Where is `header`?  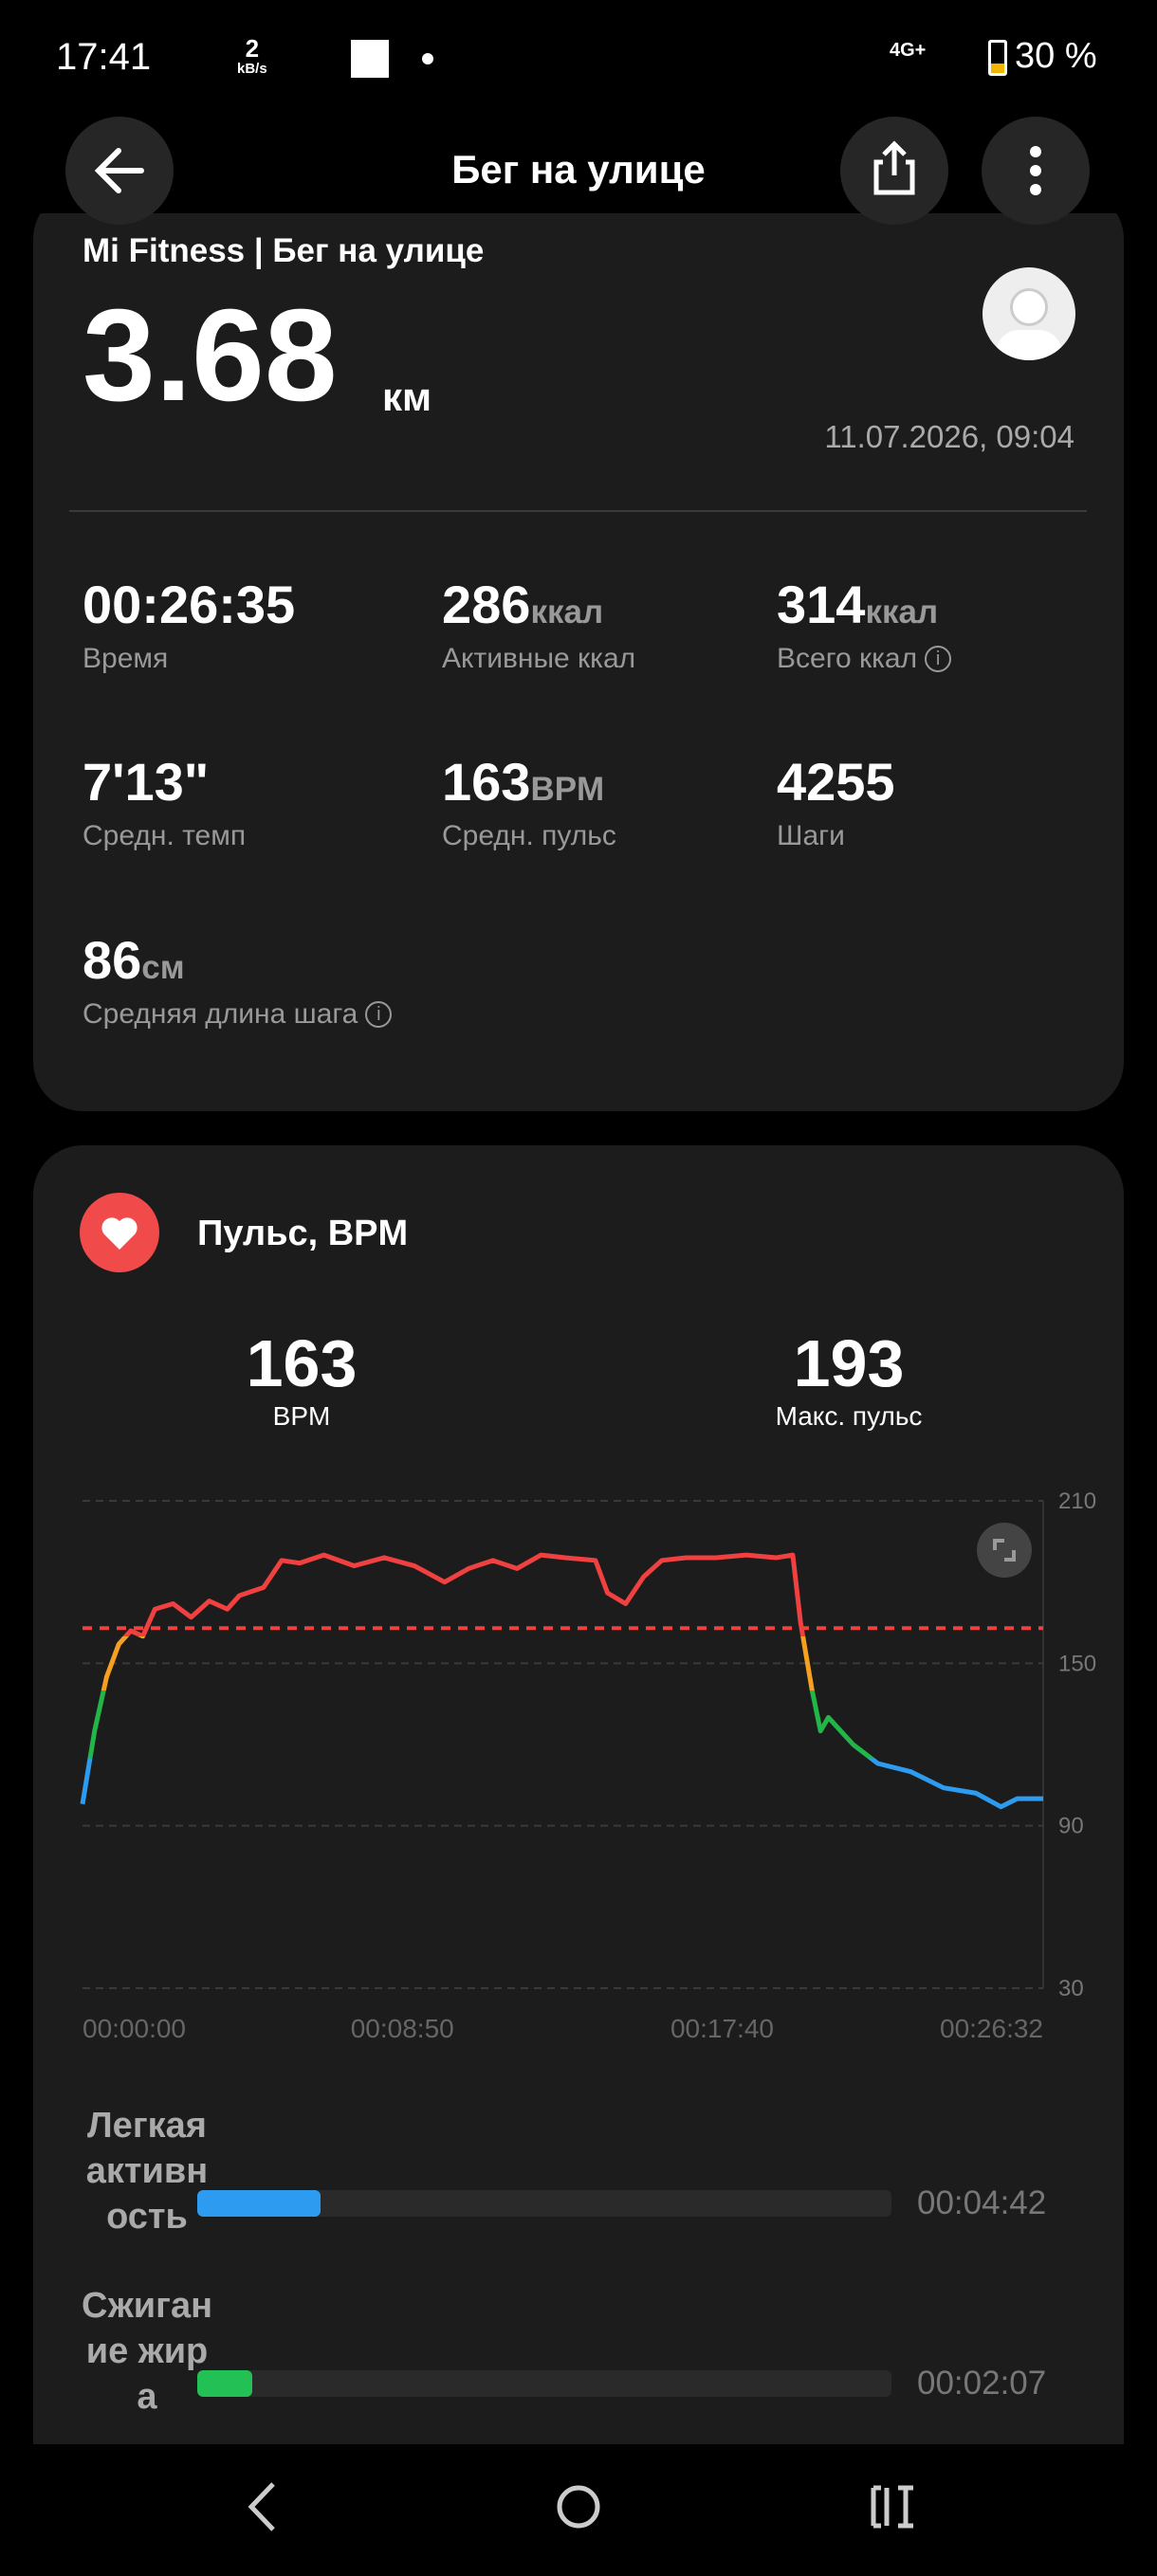
header is located at coordinates (578, 163).